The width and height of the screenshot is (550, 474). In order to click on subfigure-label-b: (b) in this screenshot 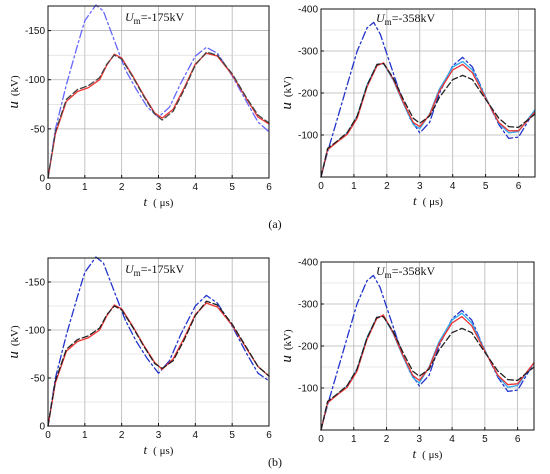, I will do `click(275, 462)`.